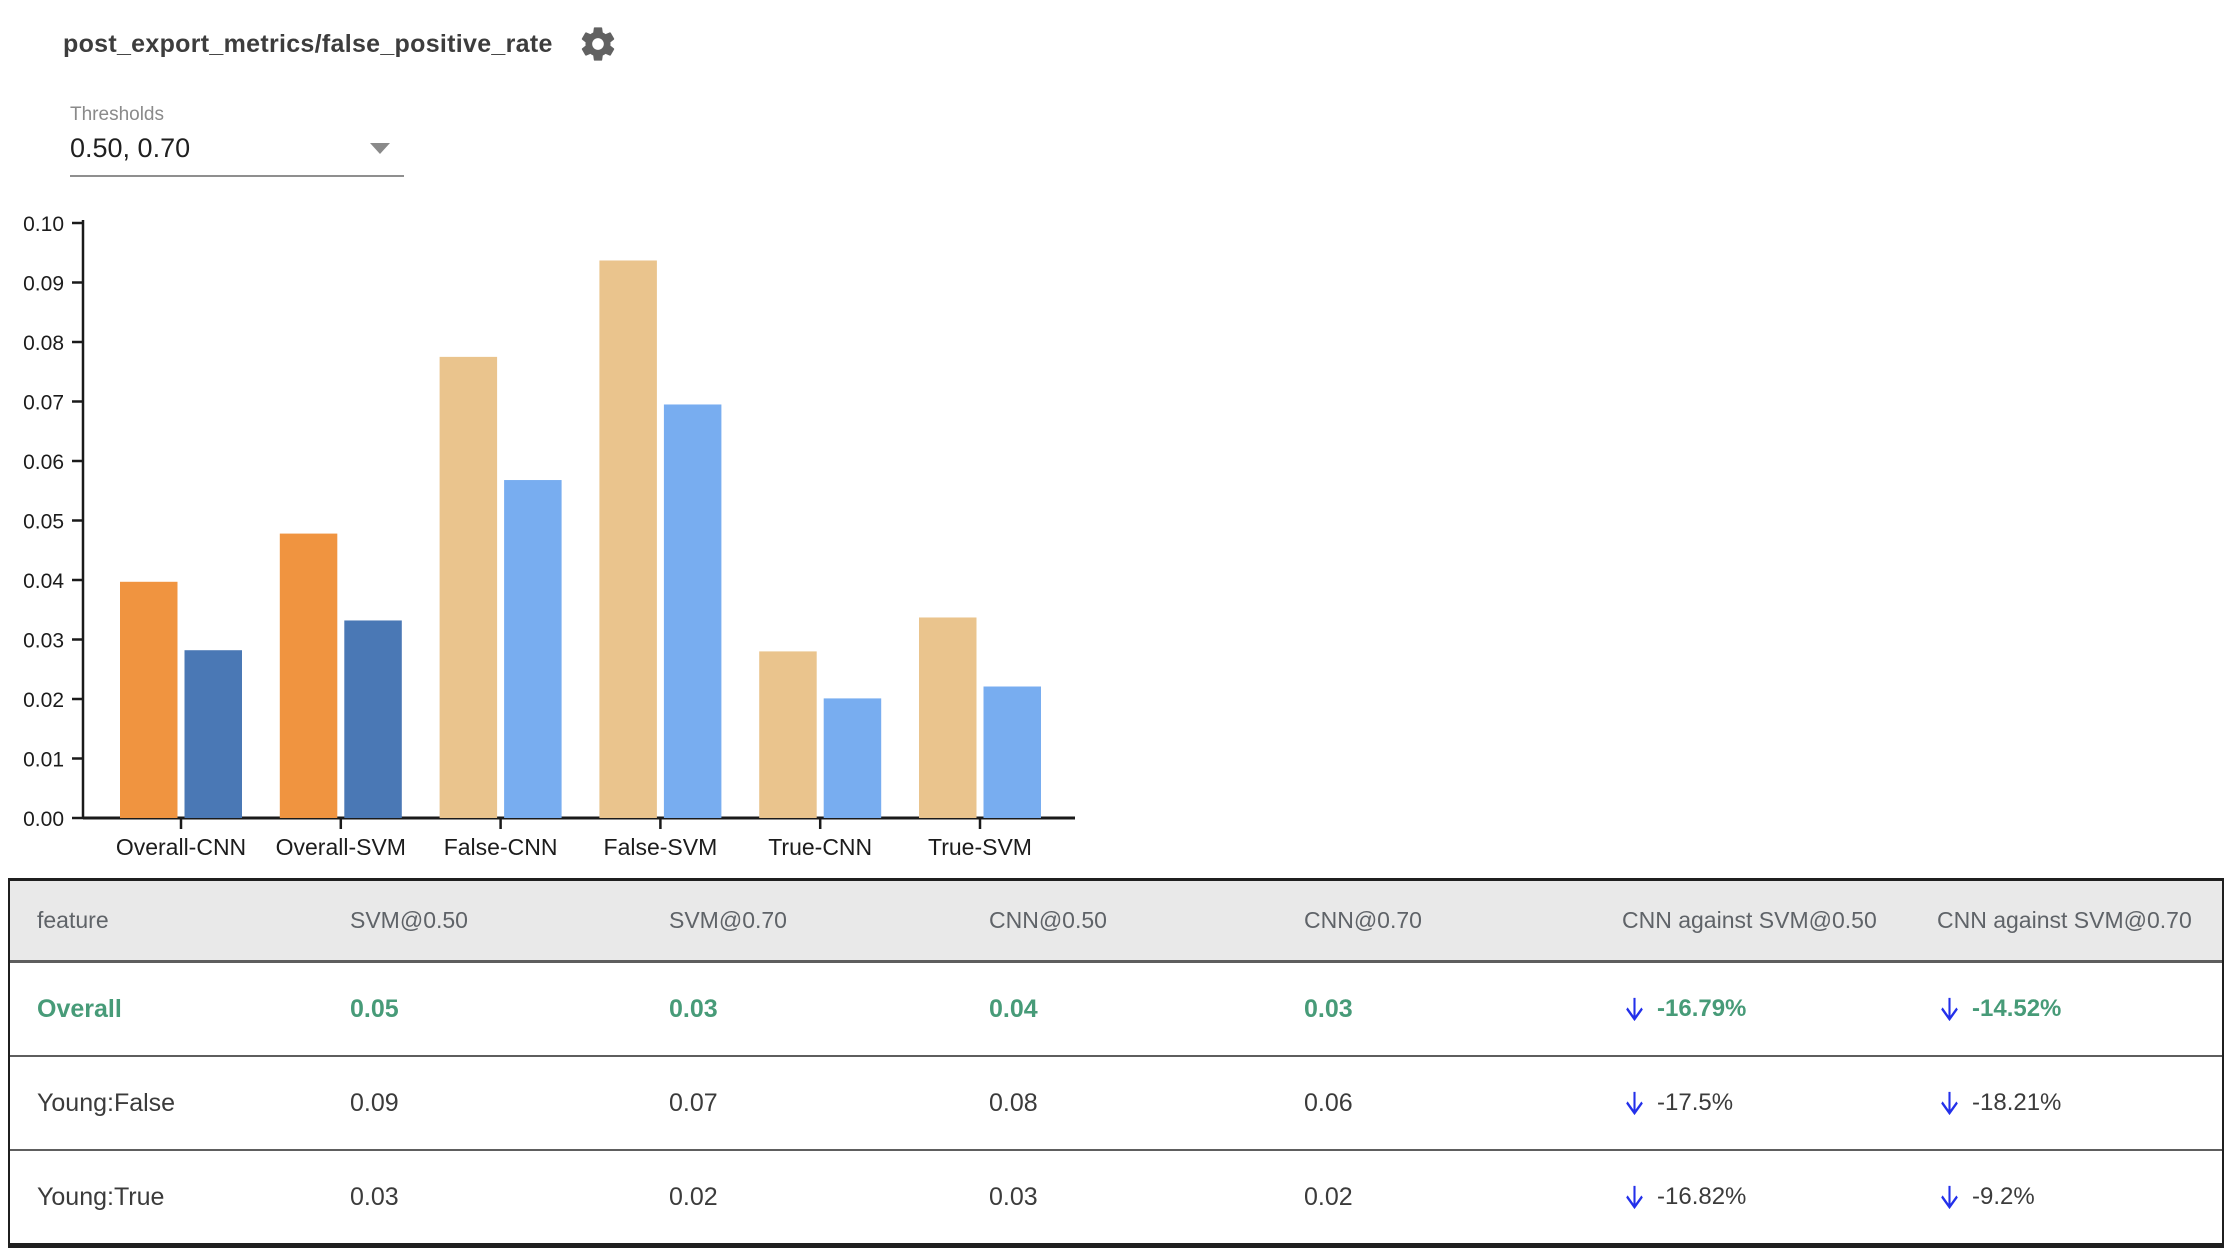  What do you see at coordinates (380, 148) in the screenshot?
I see `chevron-down-icon` at bounding box center [380, 148].